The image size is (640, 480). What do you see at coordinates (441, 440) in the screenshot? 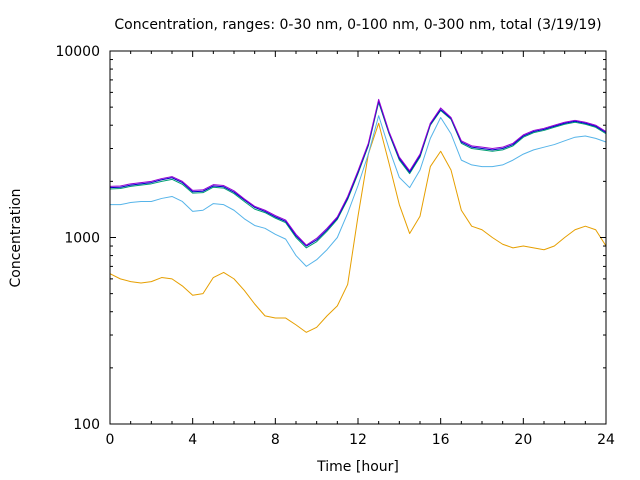
I see `x-tick-label: 16` at bounding box center [441, 440].